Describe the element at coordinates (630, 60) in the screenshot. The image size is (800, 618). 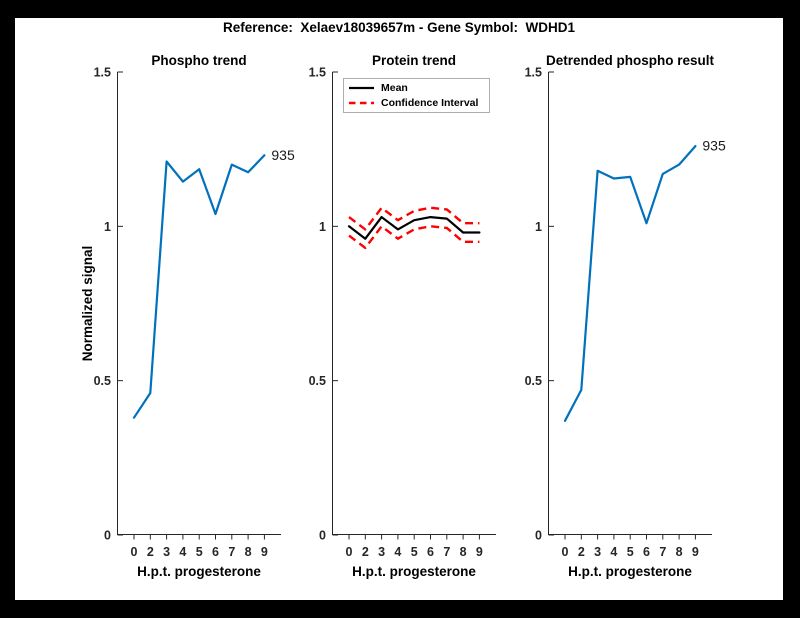
I see `plot-title: Detrended phospho result` at that location.